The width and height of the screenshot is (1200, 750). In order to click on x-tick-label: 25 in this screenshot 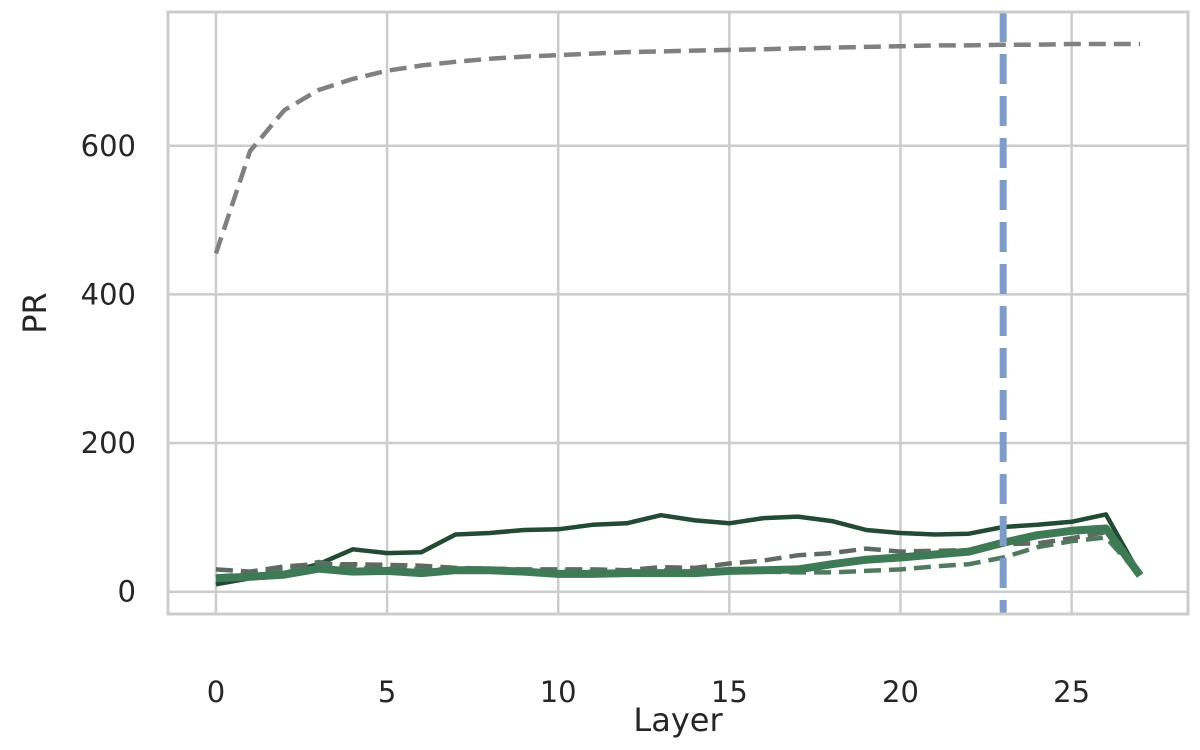, I will do `click(1071, 692)`.